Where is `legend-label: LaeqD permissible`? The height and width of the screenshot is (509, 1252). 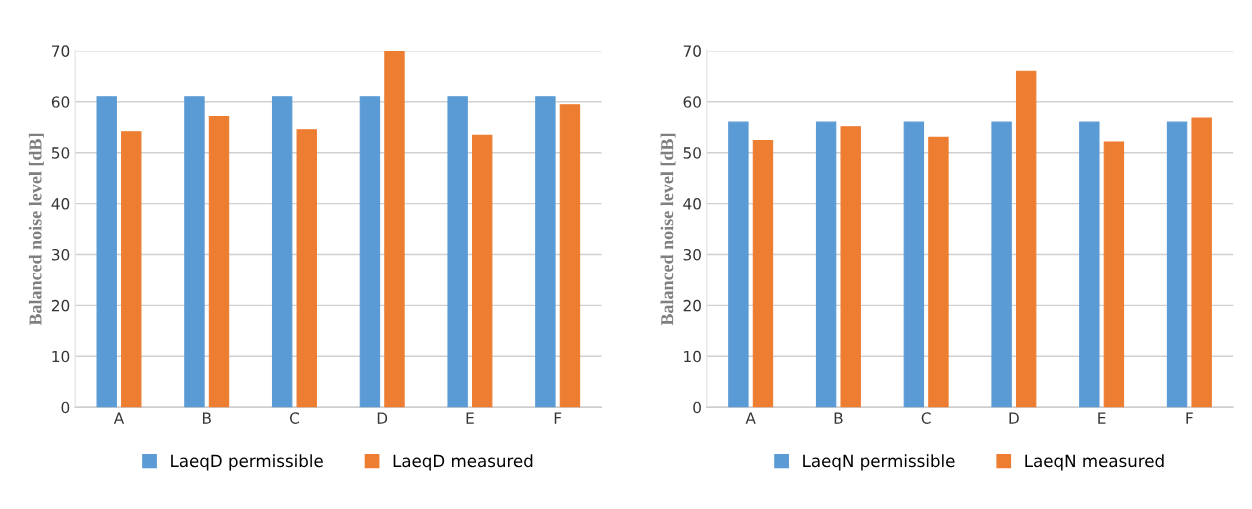 legend-label: LaeqD permissible is located at coordinates (247, 462).